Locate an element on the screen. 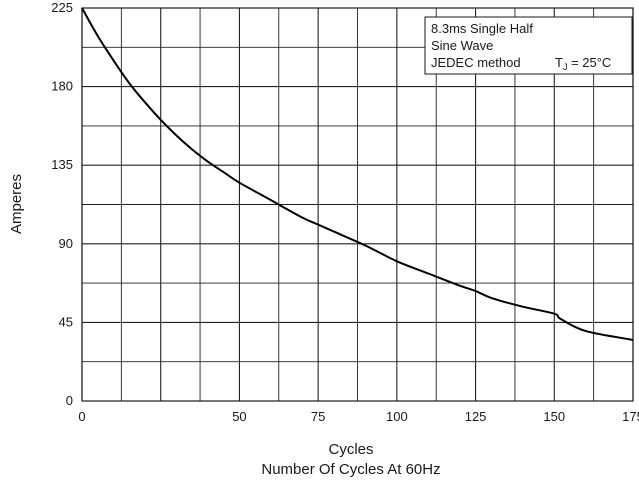  x-tick-label: 125 is located at coordinates (476, 416).